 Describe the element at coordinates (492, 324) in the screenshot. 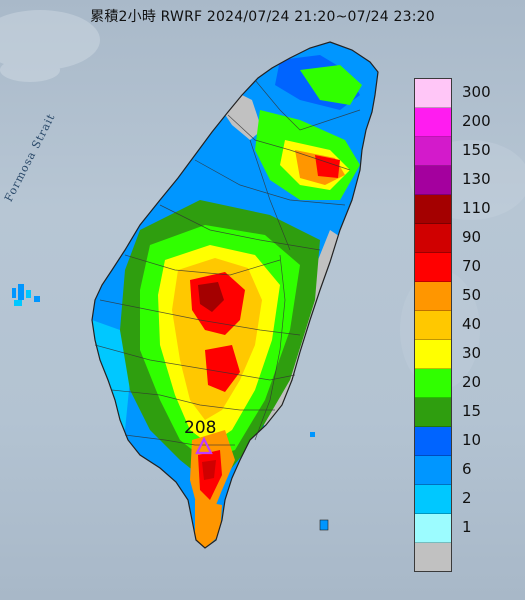

I see `rainfall-legend-labels: 300 200 150 130 110 90 70 50 40 30 20 15 10 6 2 1` at that location.